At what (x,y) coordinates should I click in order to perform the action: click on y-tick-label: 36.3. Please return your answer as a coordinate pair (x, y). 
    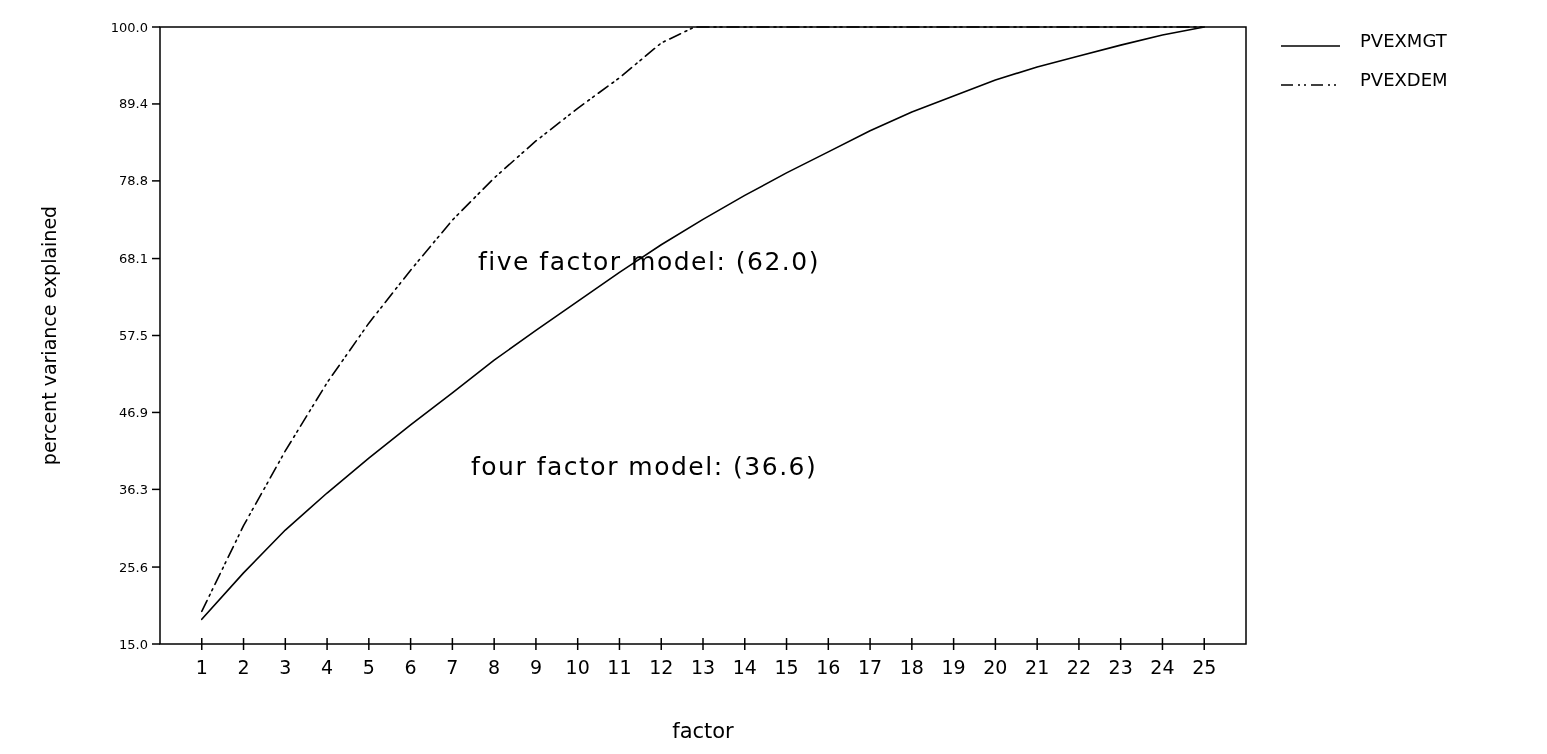
    Looking at the image, I should click on (133, 489).